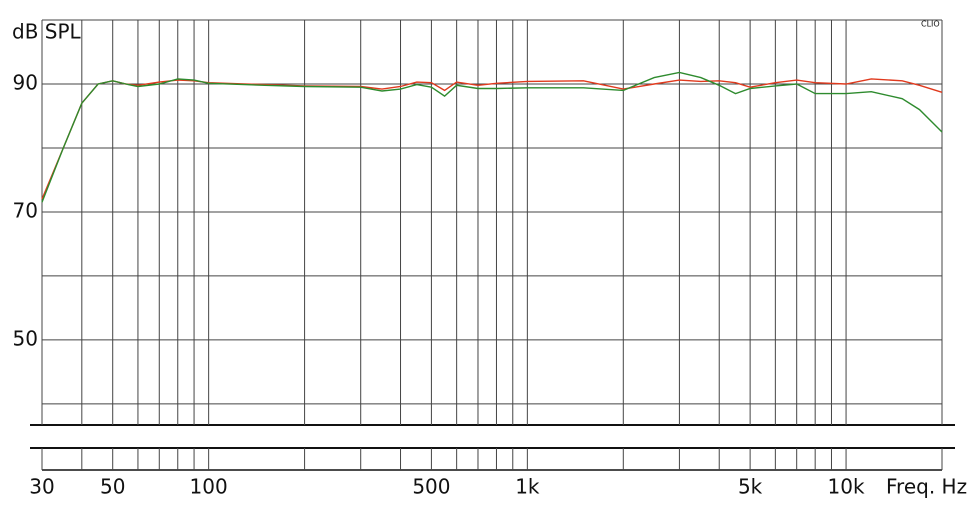 The width and height of the screenshot is (977, 508). What do you see at coordinates (431, 487) in the screenshot?
I see `x-tick-label: 500` at bounding box center [431, 487].